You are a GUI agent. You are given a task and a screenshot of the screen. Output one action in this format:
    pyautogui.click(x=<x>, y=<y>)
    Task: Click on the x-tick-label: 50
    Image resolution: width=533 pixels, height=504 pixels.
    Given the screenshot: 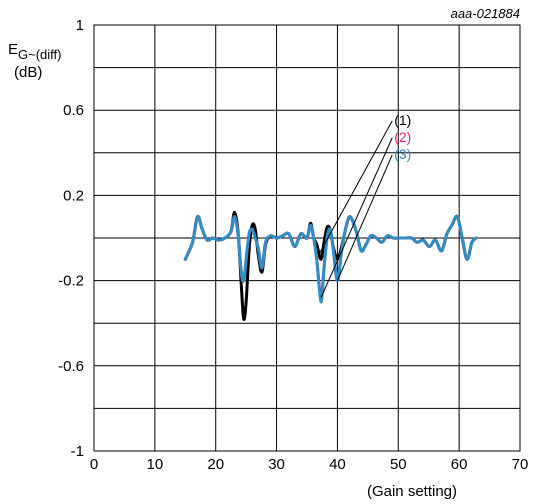 What is the action you would take?
    pyautogui.click(x=398, y=464)
    